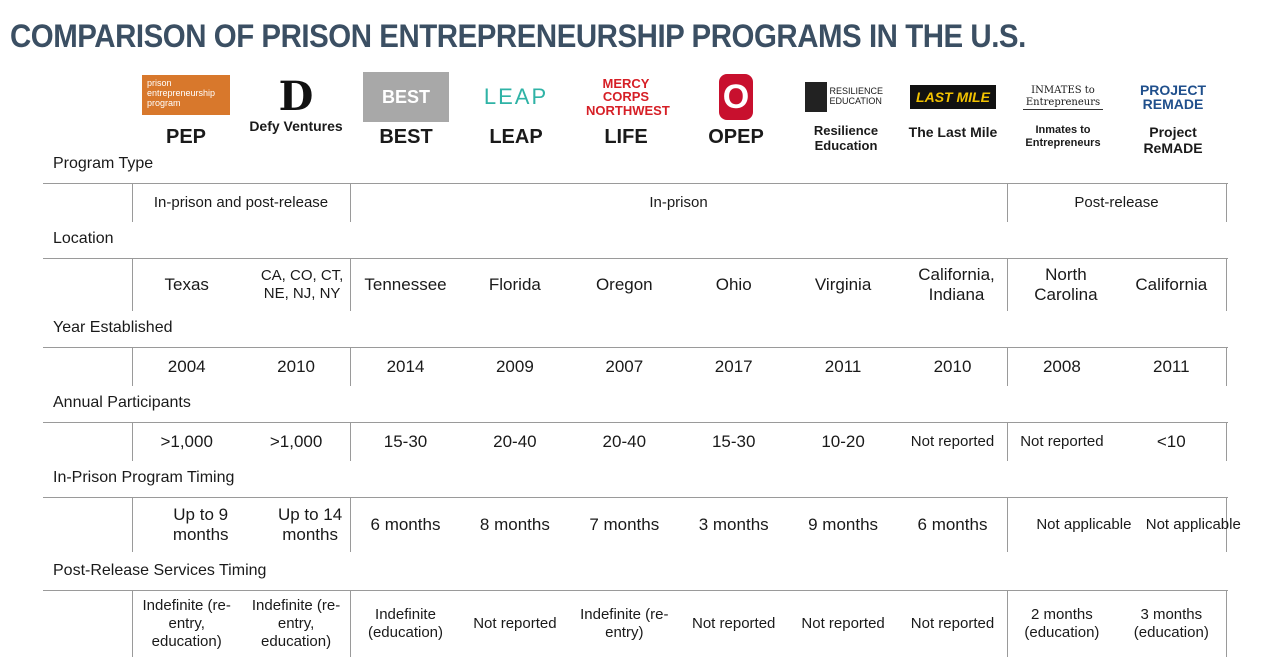 The height and width of the screenshot is (664, 1269). I want to click on program-name: LIFE, so click(626, 137).